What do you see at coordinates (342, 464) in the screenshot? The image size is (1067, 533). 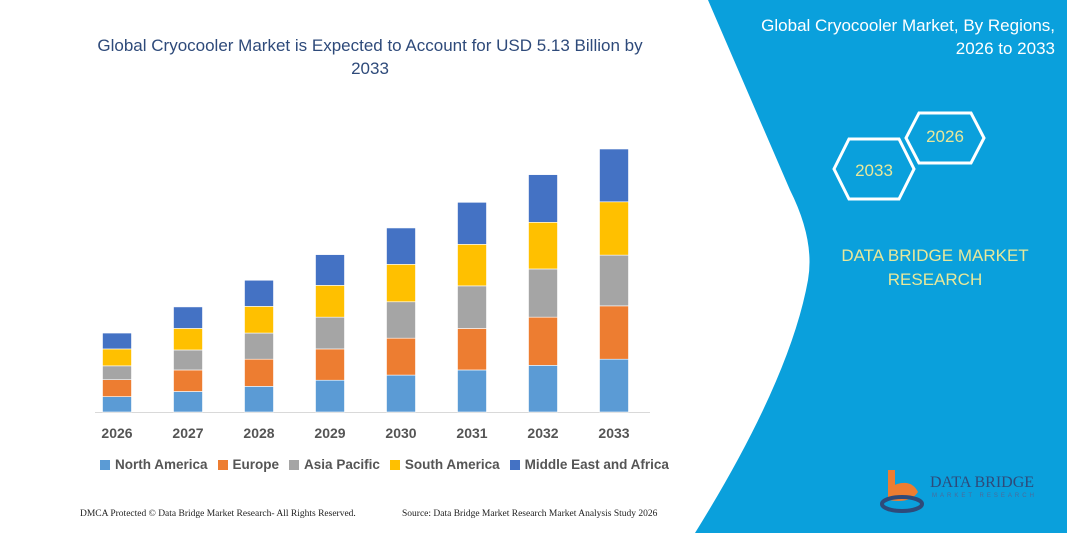 I see `legend-label: Asia Pacific` at bounding box center [342, 464].